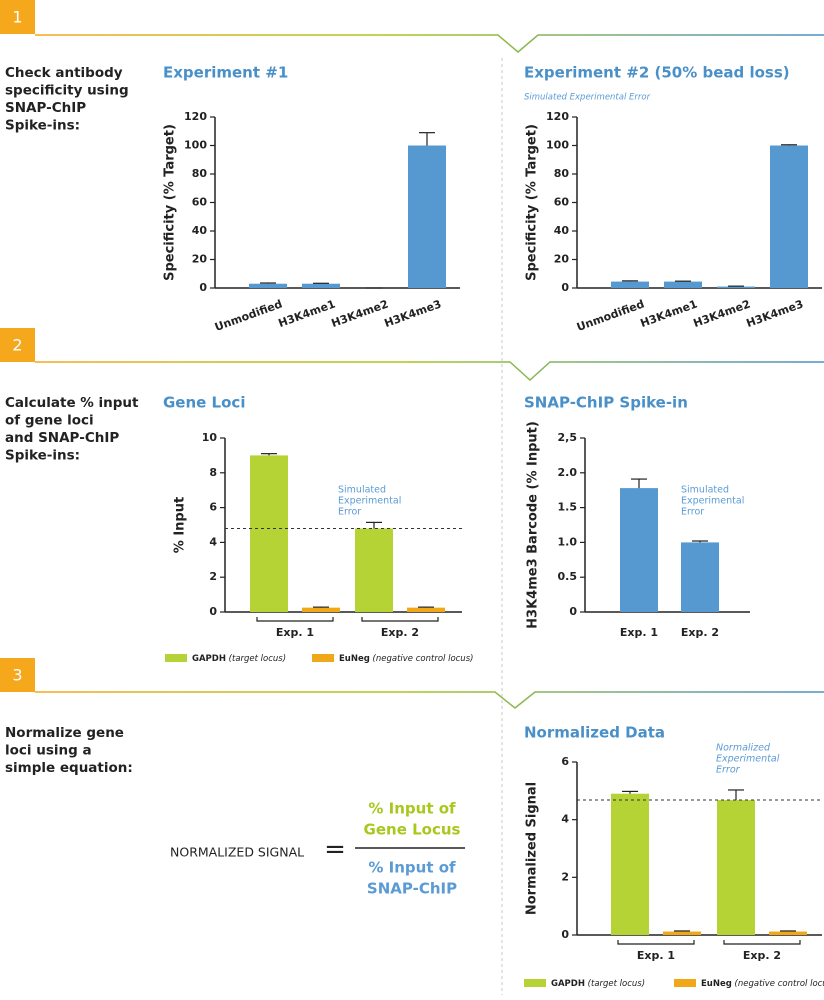 The width and height of the screenshot is (824, 1000). Describe the element at coordinates (562, 259) in the screenshot. I see `y-tick-label: 20` at that location.